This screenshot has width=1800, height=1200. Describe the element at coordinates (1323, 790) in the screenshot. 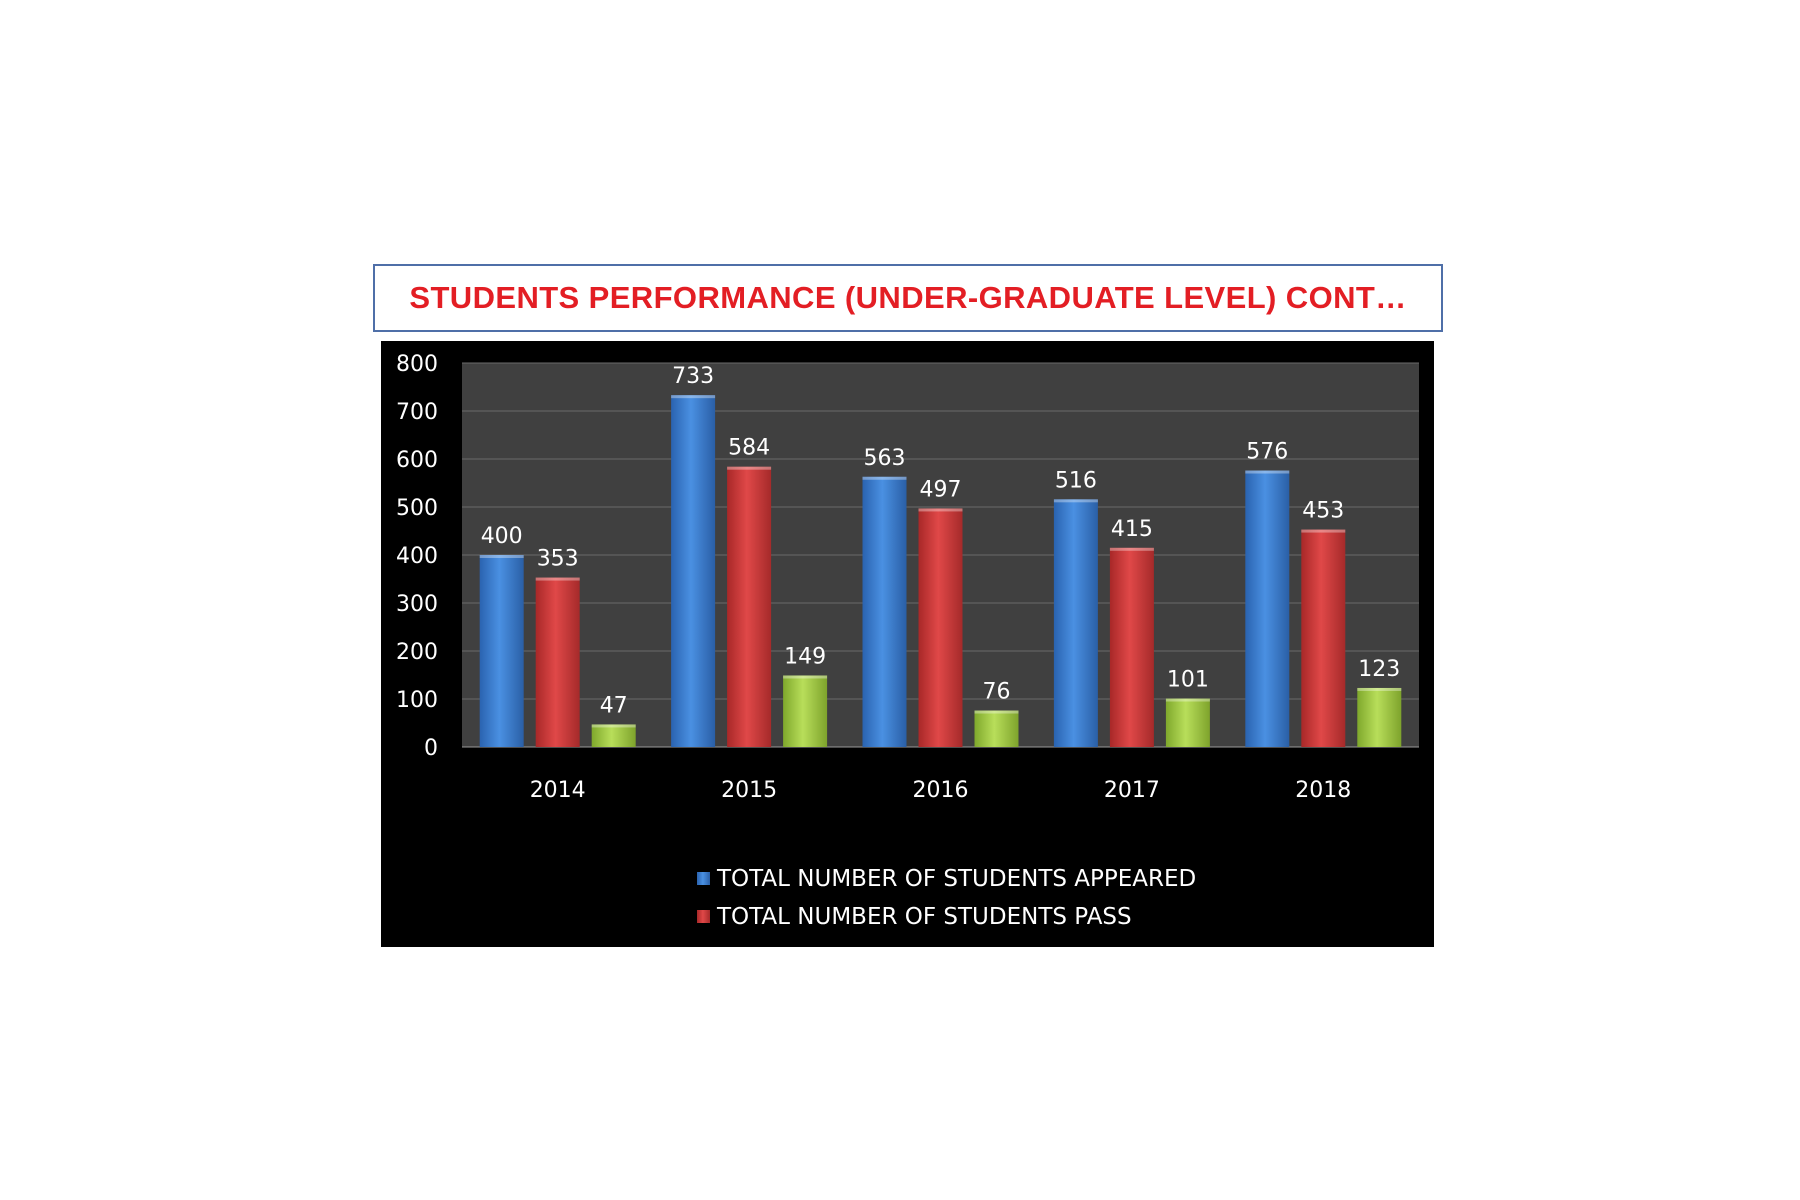

I see `x-tick-label: 2018` at that location.